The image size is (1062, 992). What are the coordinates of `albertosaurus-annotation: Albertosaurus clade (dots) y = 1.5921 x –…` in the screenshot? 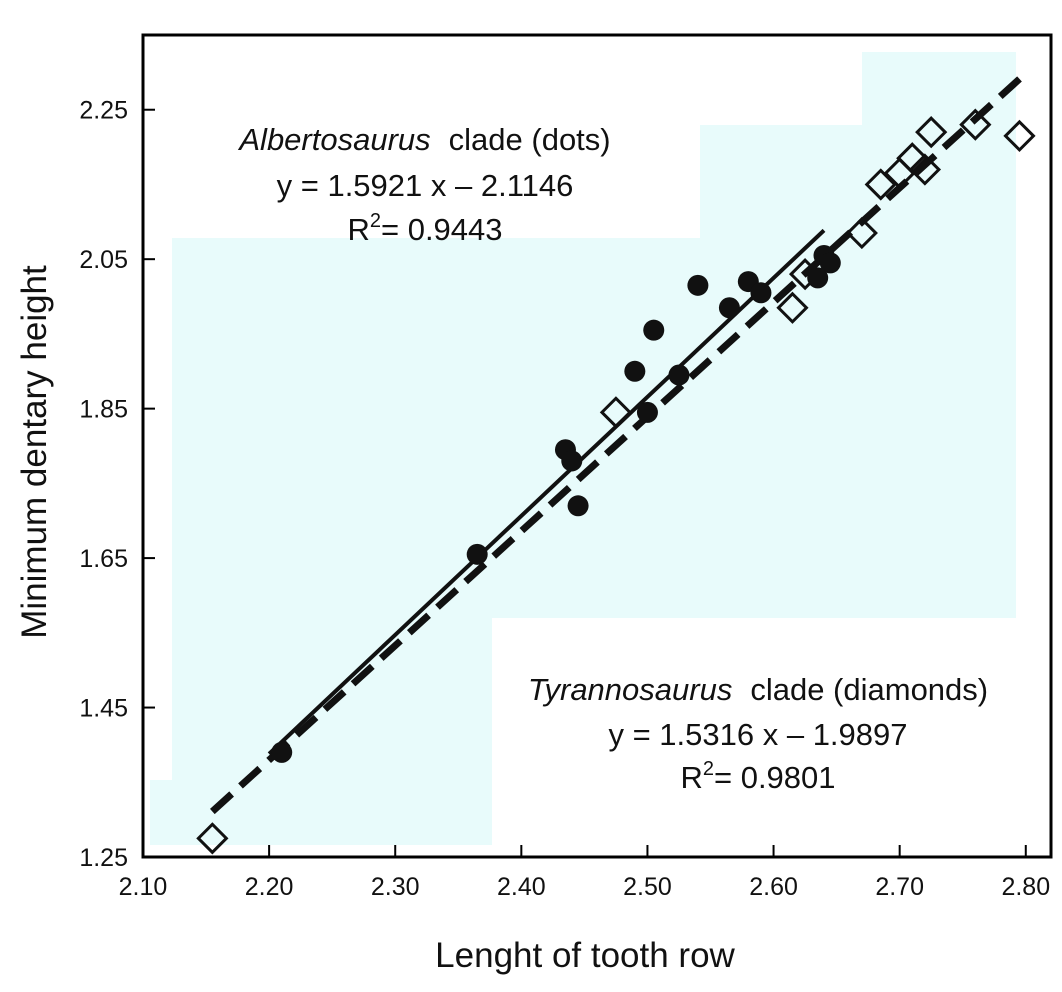 It's located at (423, 184).